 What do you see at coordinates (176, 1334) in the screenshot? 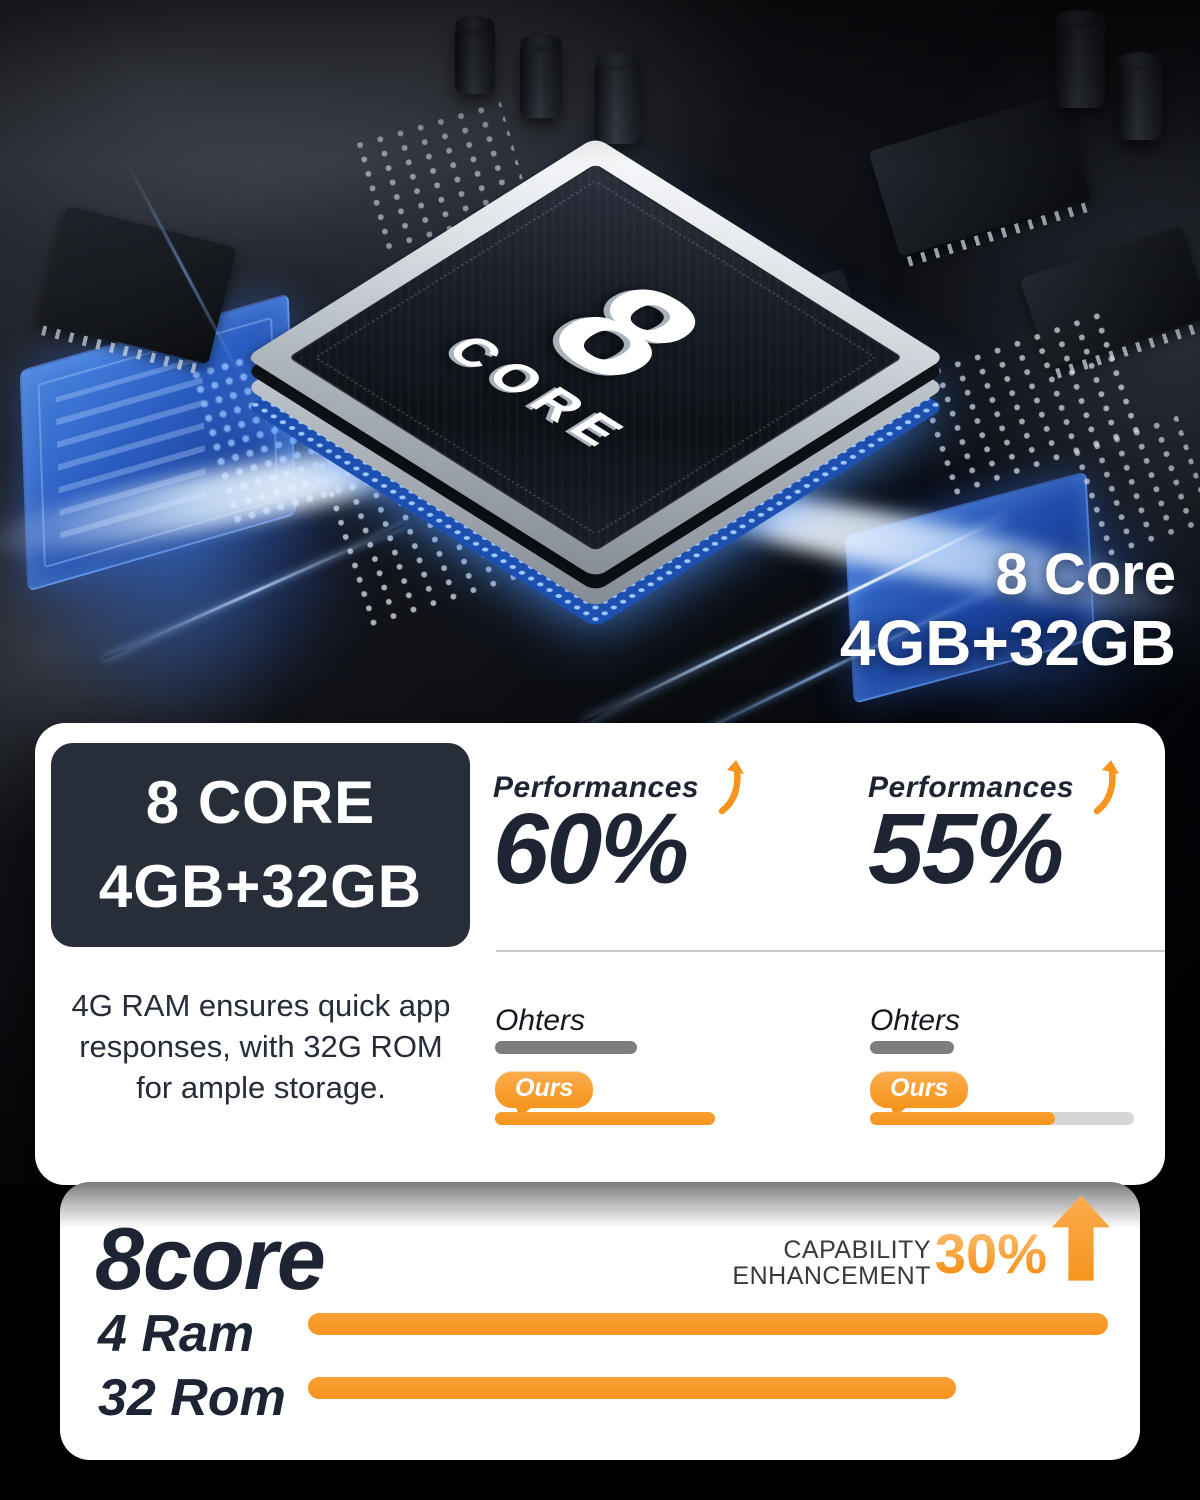
I see `ram-row-label: 4 Ram` at bounding box center [176, 1334].